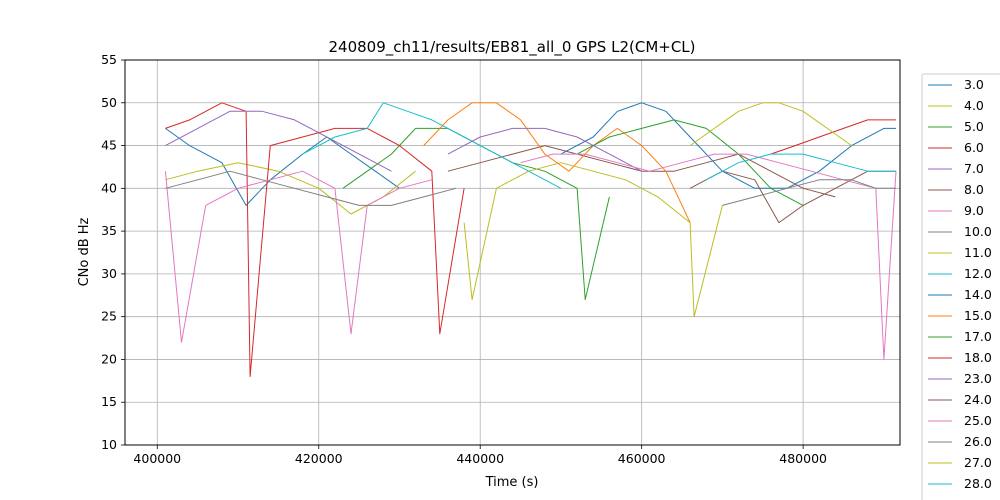  What do you see at coordinates (480, 458) in the screenshot?
I see `x-tick-label: 440000` at bounding box center [480, 458].